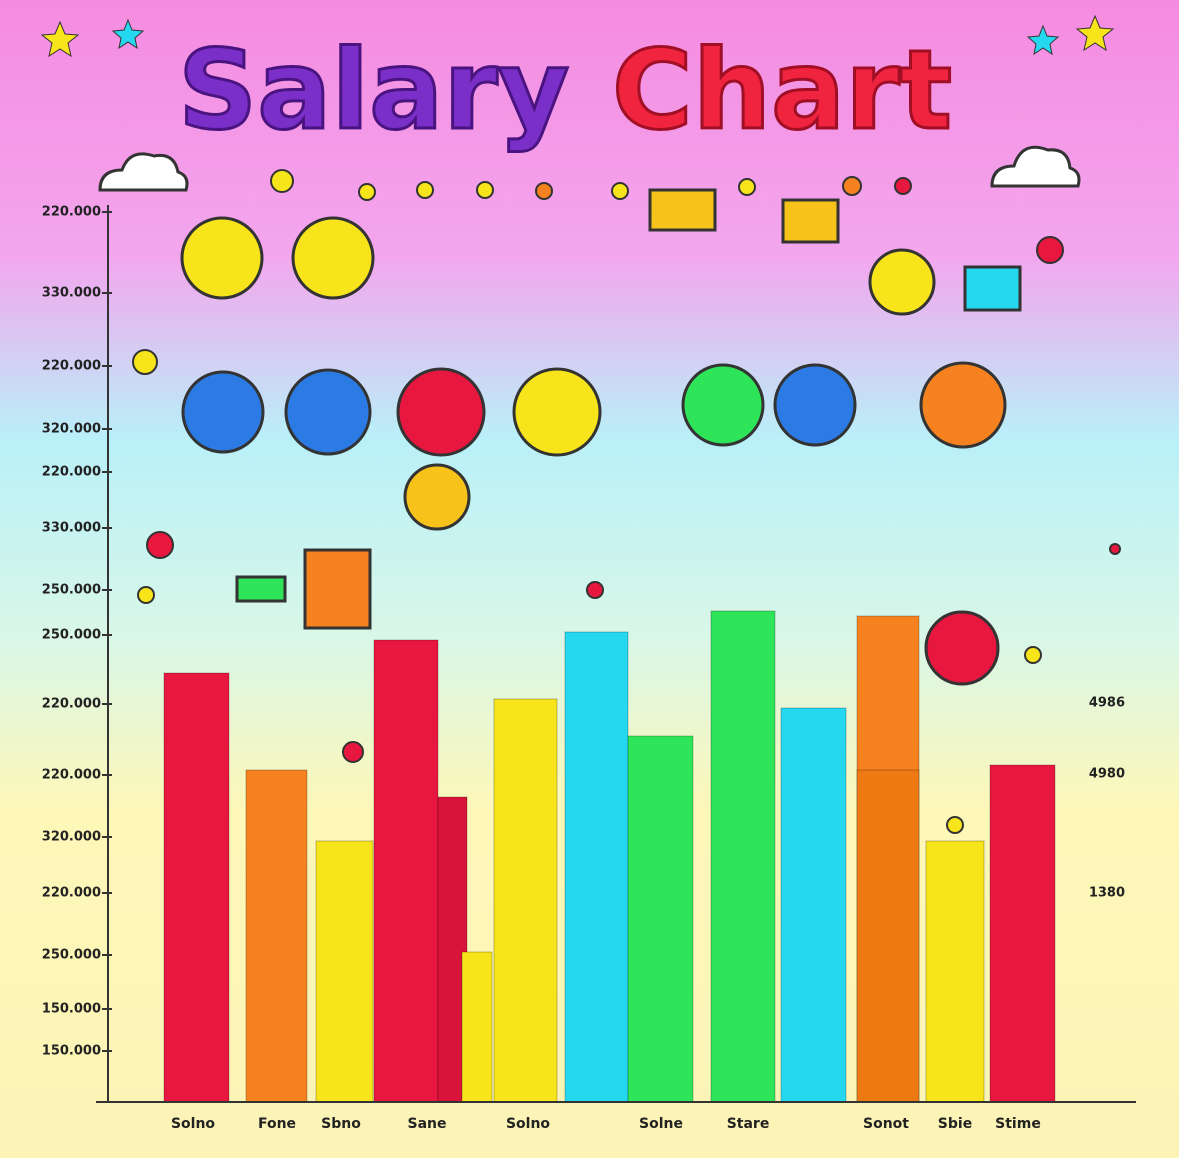 This screenshot has width=1179, height=1158. What do you see at coordinates (427, 1124) in the screenshot?
I see `x-axis-label: Sane` at bounding box center [427, 1124].